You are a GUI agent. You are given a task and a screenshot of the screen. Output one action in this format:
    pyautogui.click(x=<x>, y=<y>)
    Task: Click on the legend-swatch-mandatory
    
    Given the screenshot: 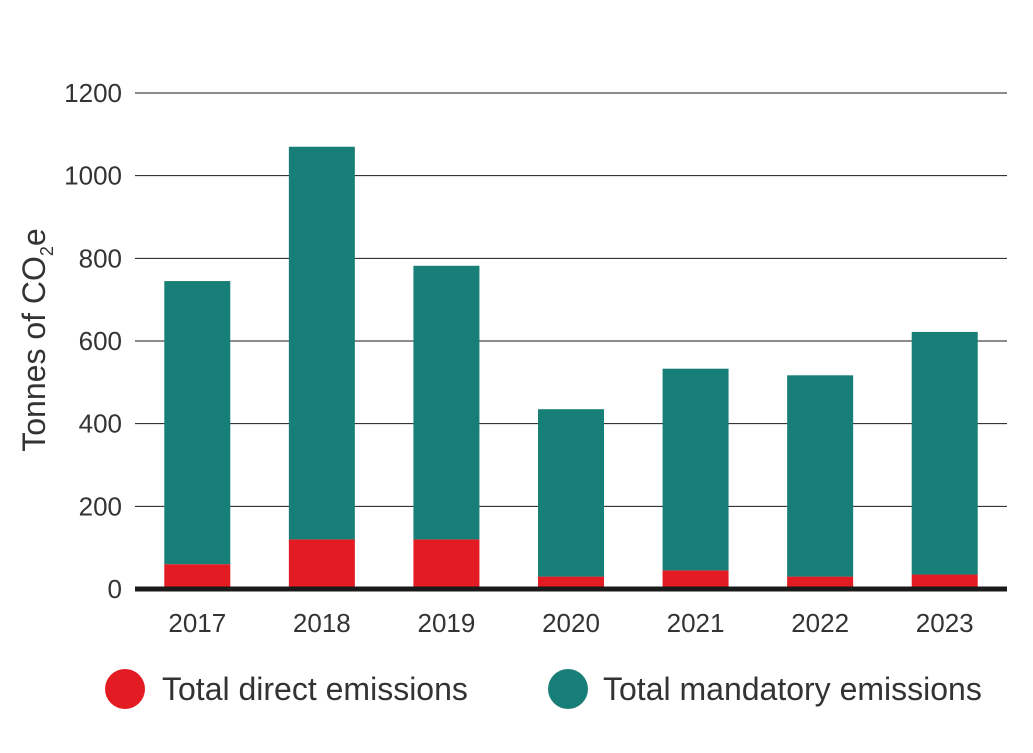 What is the action you would take?
    pyautogui.click(x=568, y=689)
    